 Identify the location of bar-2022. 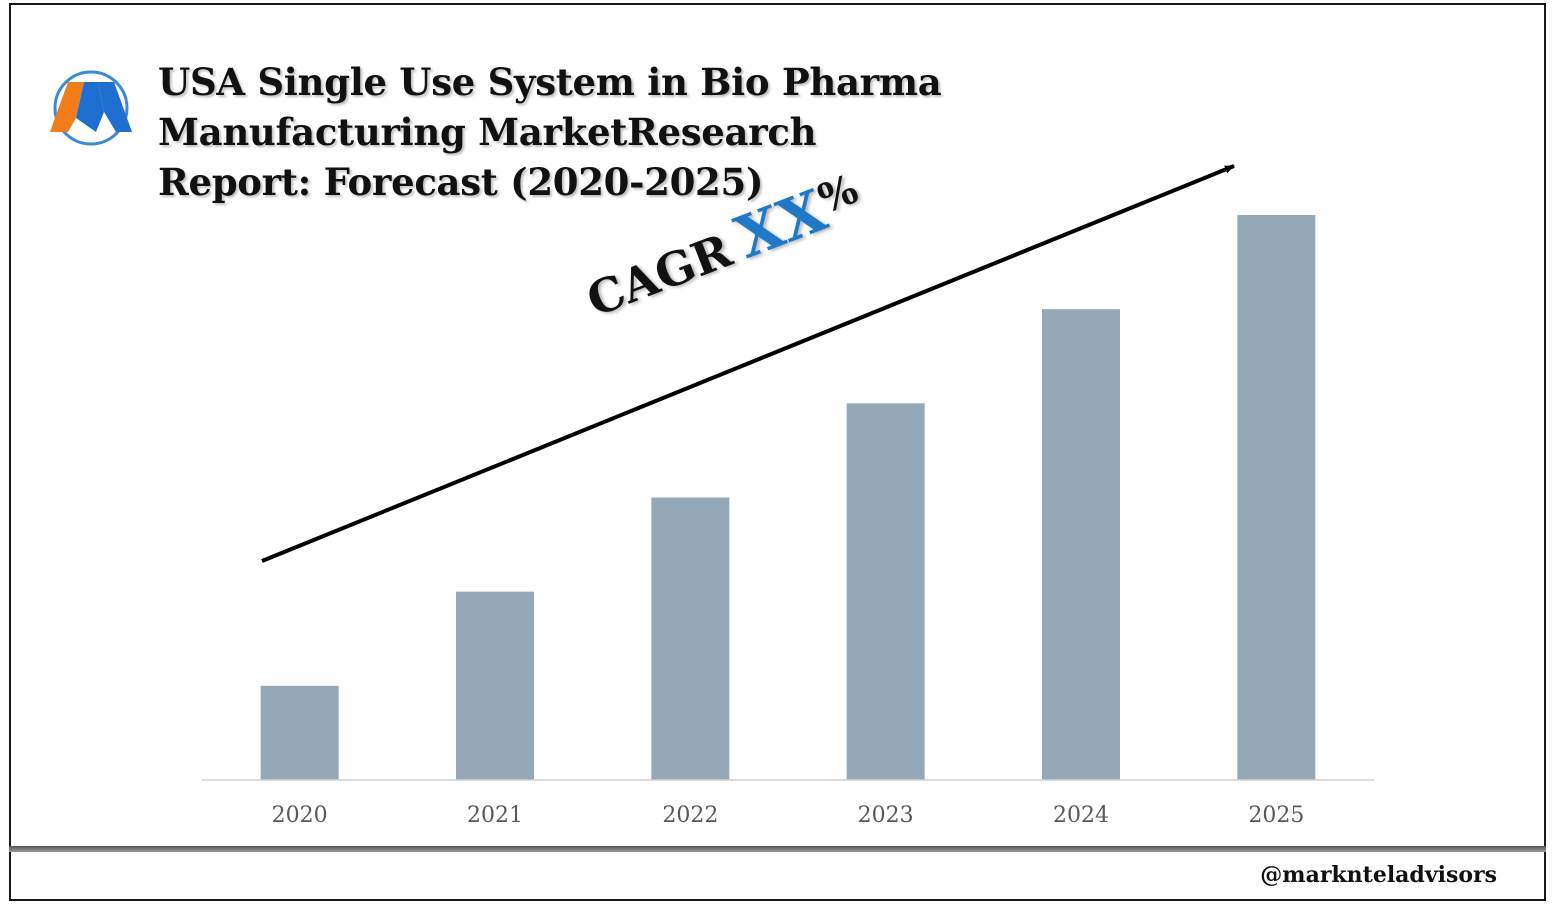
(690, 638).